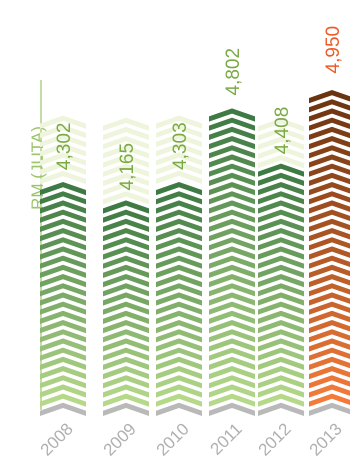  I want to click on value-label-2011: 4,802, so click(233, 72).